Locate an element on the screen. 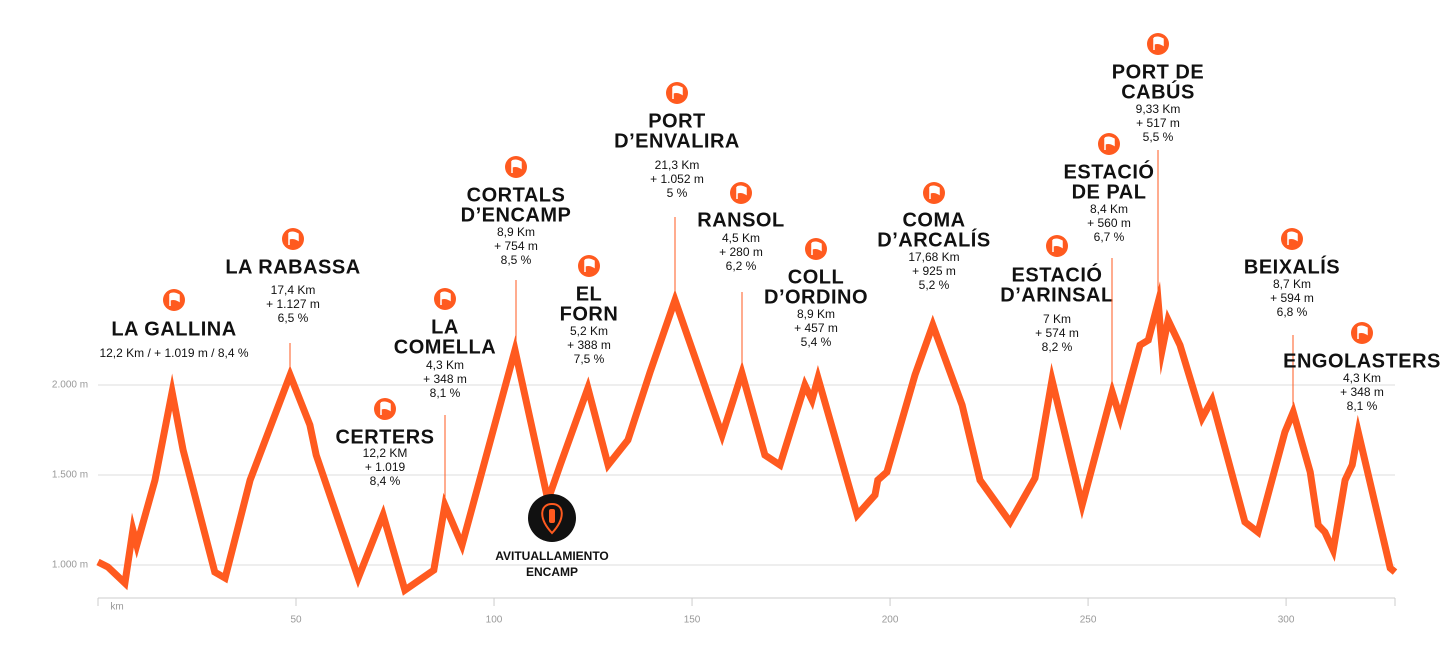  peak-stat: 8,4 % is located at coordinates (385, 481).